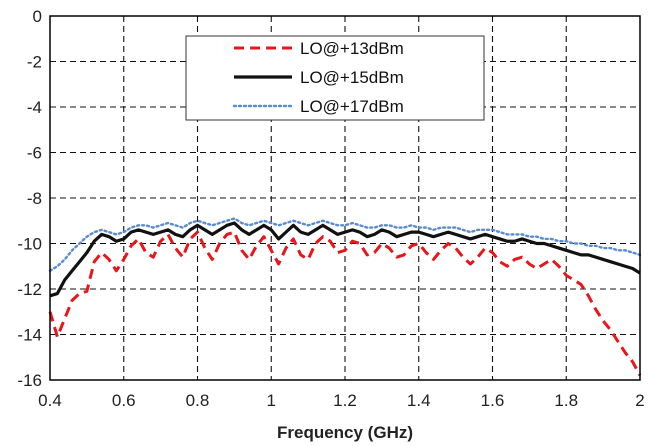 The image size is (648, 446). What do you see at coordinates (352, 106) in the screenshot?
I see `legend-label: LO@+17dBm` at bounding box center [352, 106].